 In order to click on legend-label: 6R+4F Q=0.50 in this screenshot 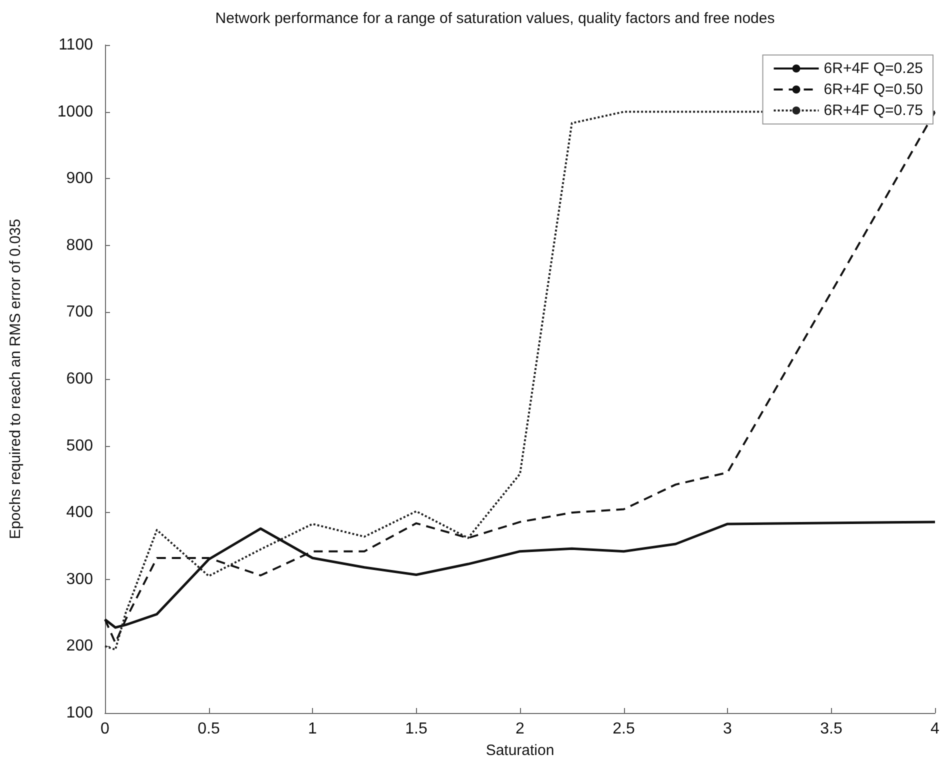, I will do `click(874, 89)`.